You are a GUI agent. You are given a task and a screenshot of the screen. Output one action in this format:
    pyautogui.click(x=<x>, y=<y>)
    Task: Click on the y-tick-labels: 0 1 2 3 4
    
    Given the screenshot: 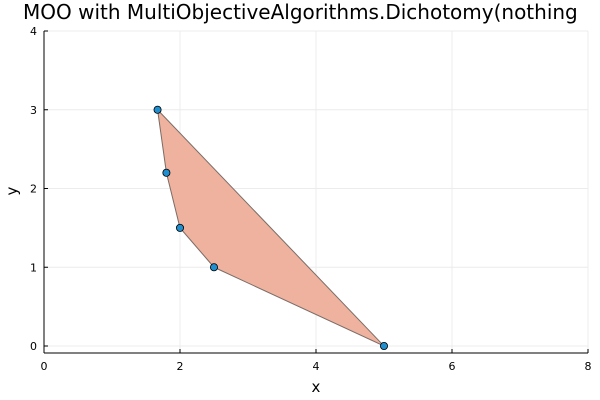 What is the action you would take?
    pyautogui.click(x=33, y=189)
    